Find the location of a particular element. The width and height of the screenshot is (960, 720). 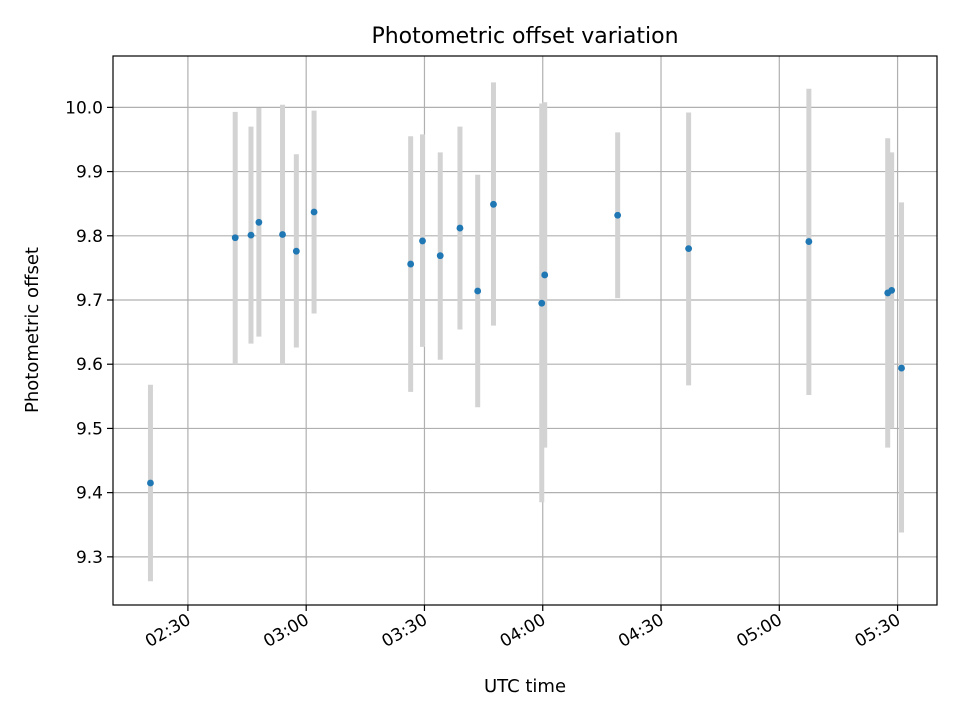

y-tick-label: 9.7 is located at coordinates (89, 301).